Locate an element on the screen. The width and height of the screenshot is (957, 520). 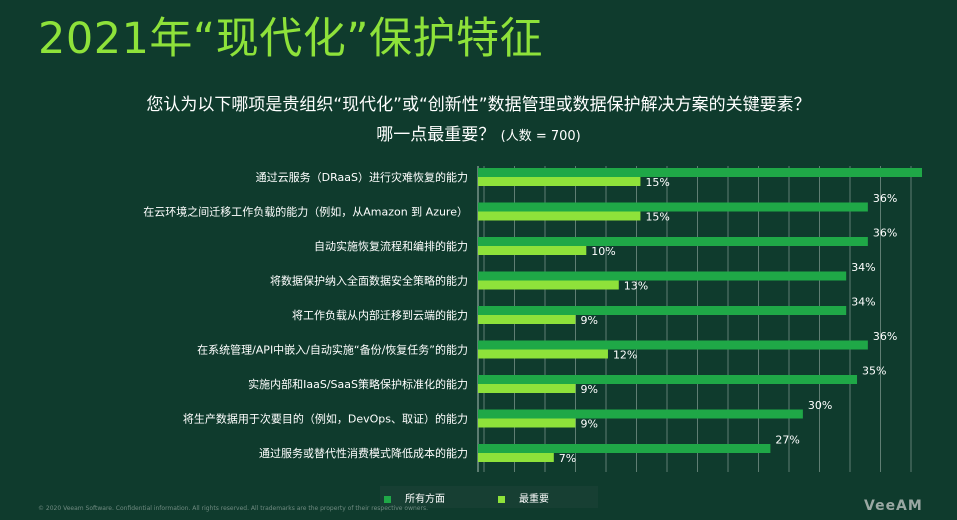
legend-item-all: 所有方面 is located at coordinates (414, 497).